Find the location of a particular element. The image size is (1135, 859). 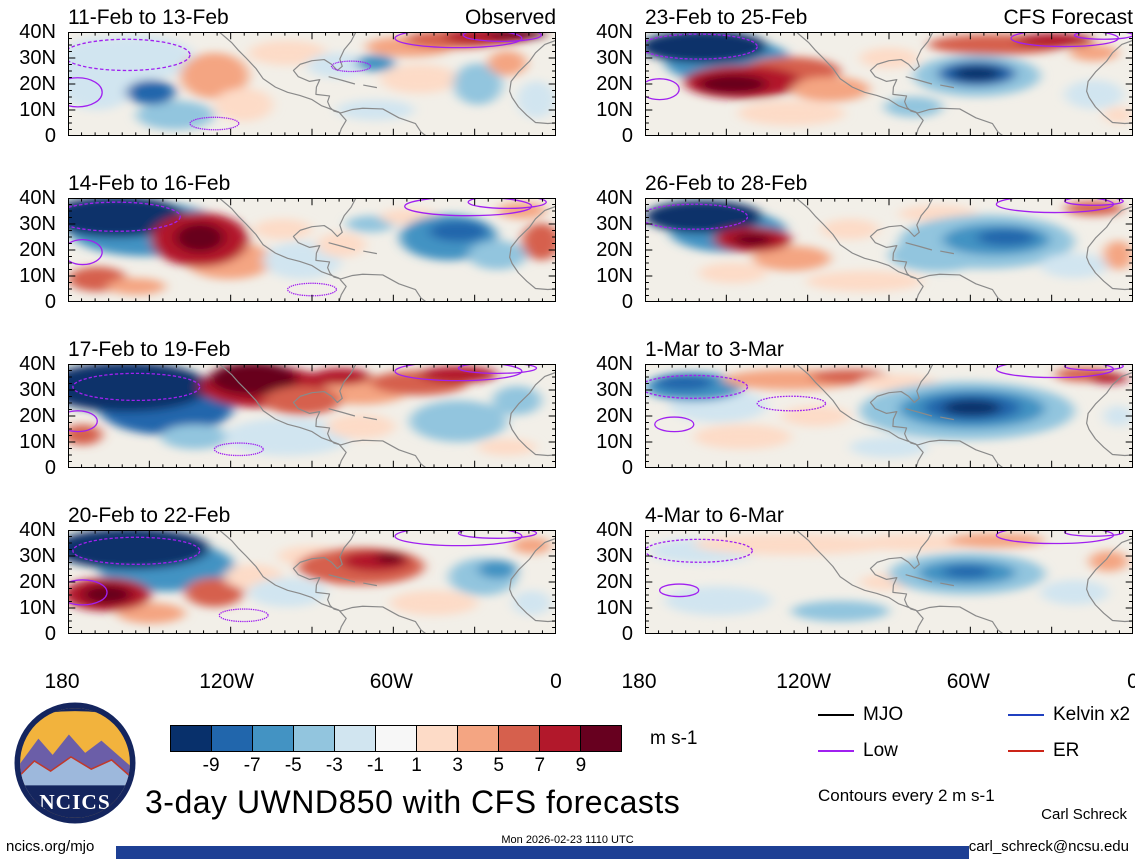

panel-forecast-3: 1-Mar to 3-Mar 40N 30N 20N 10N 0 is located at coordinates (855, 408).